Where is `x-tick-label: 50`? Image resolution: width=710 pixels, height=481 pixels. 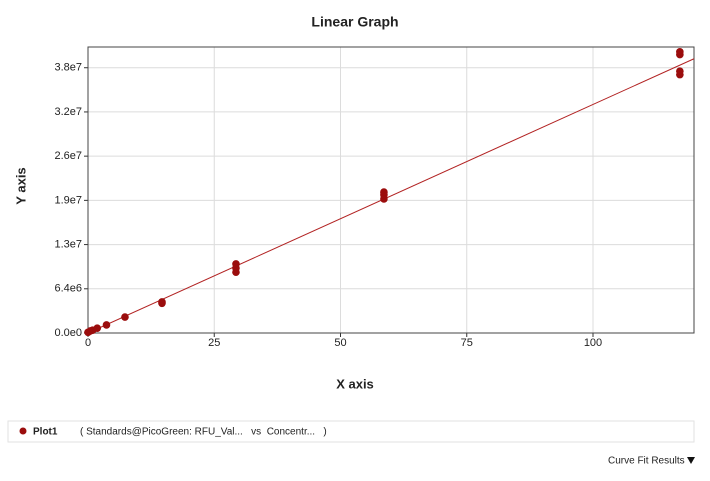
x-tick-label: 50 is located at coordinates (340, 343).